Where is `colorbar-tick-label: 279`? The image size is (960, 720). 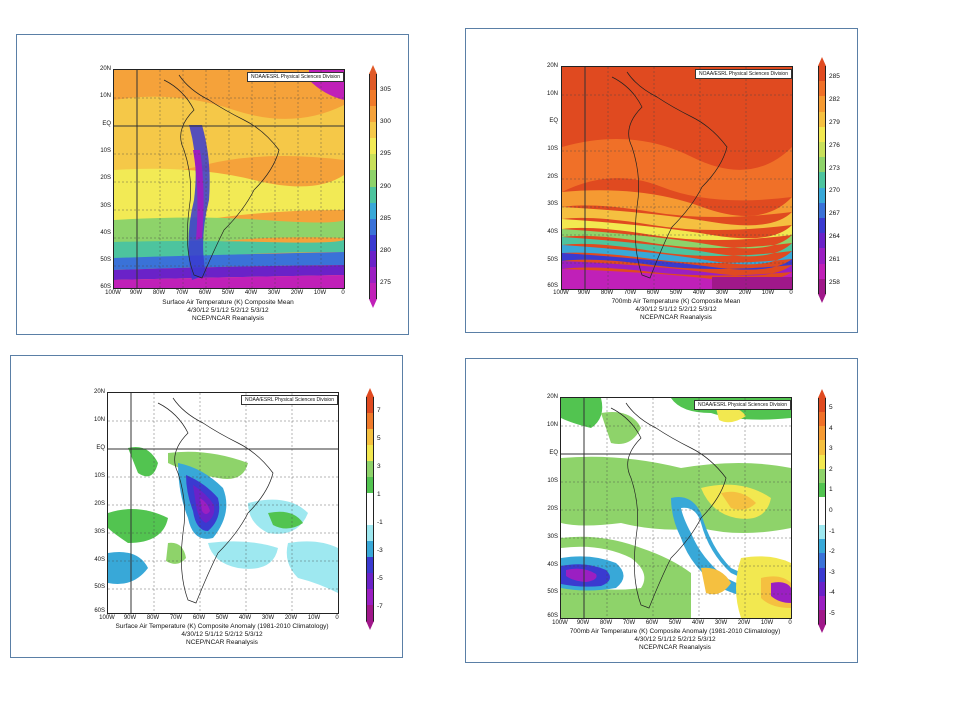 colorbar-tick-label: 279 is located at coordinates (834, 122).